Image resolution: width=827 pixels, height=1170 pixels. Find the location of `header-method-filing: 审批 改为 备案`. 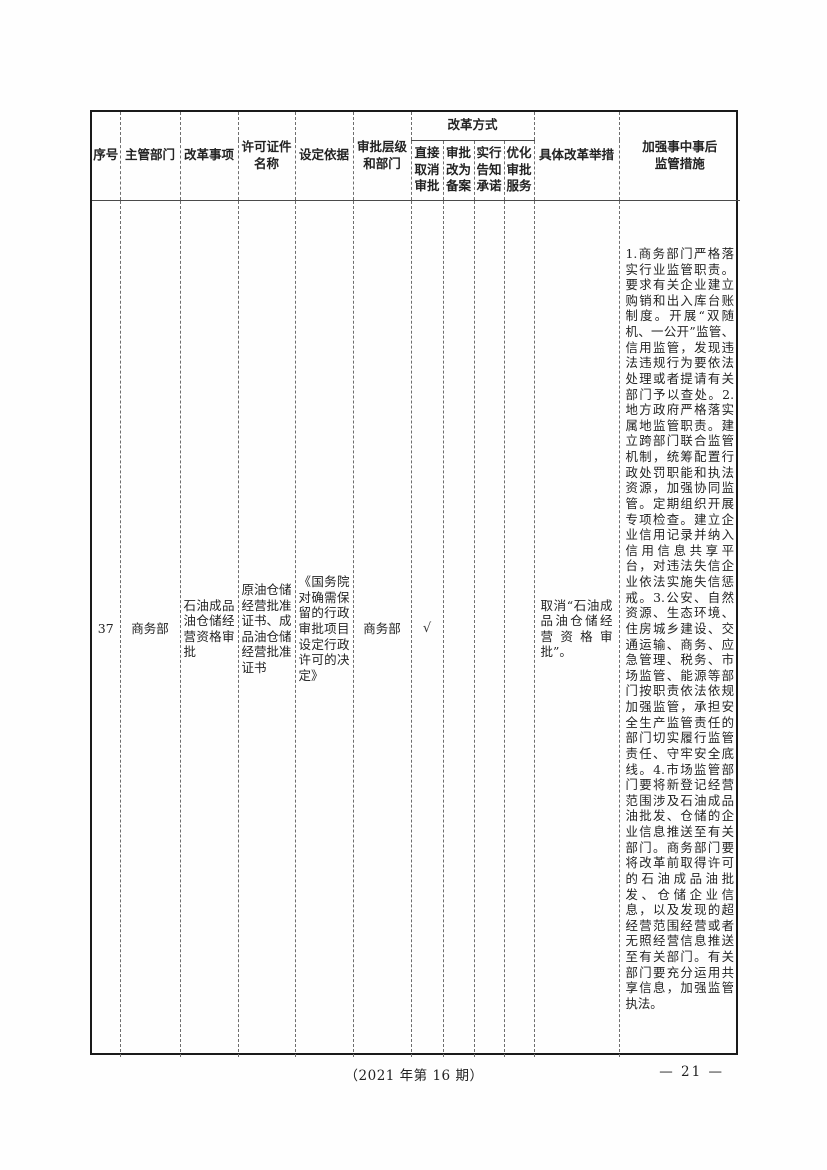

header-method-filing: 审批 改为 备案 is located at coordinates (458, 170).